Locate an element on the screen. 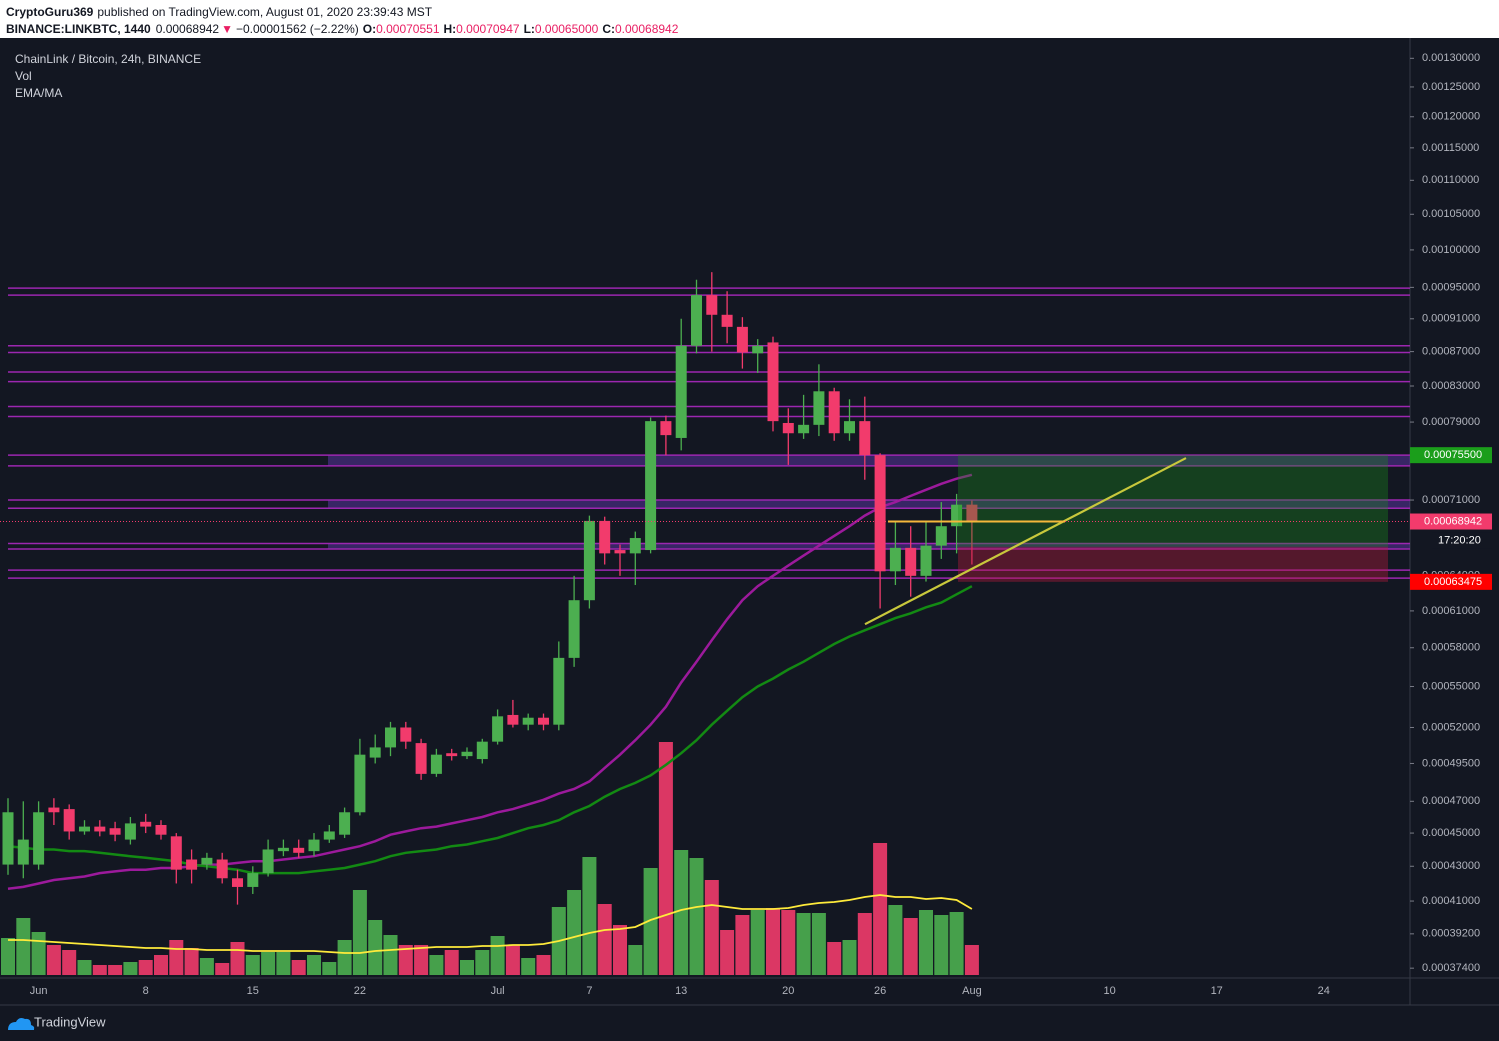  y-tick-label: 0.00043000 is located at coordinates (1451, 866).